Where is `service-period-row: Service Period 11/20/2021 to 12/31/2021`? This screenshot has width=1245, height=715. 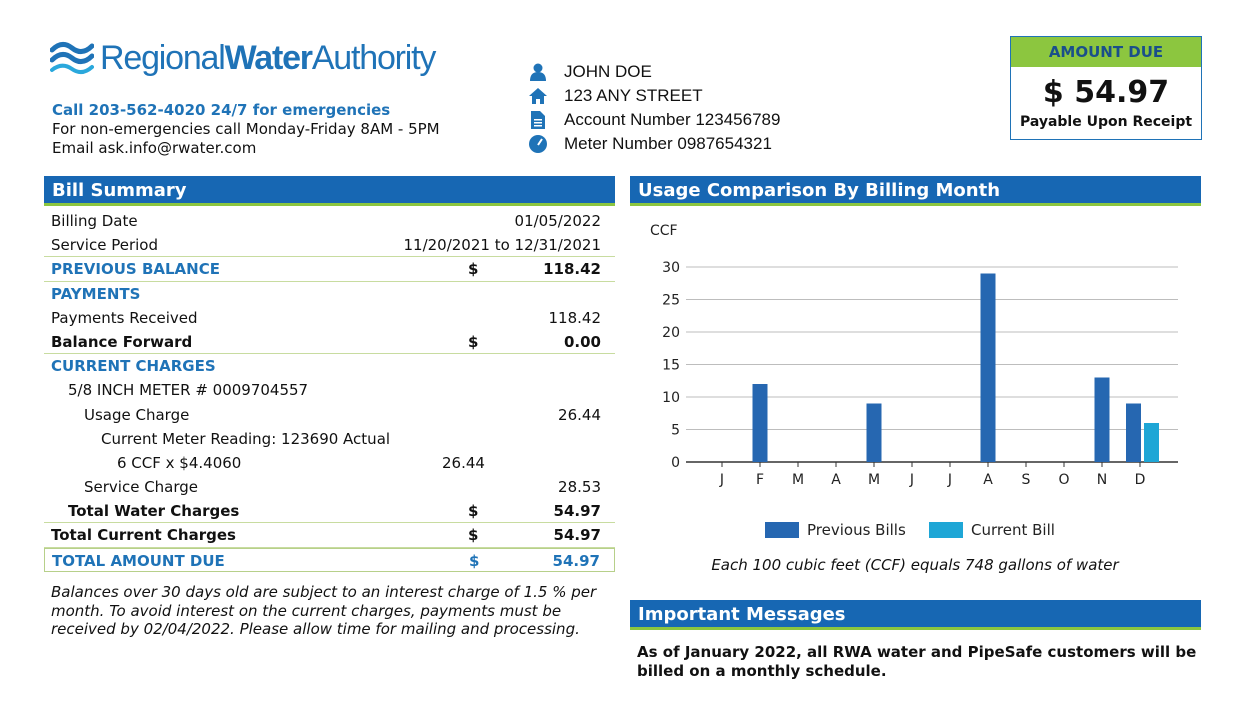
service-period-row: Service Period 11/20/2021 to 12/31/2021 is located at coordinates (329, 245).